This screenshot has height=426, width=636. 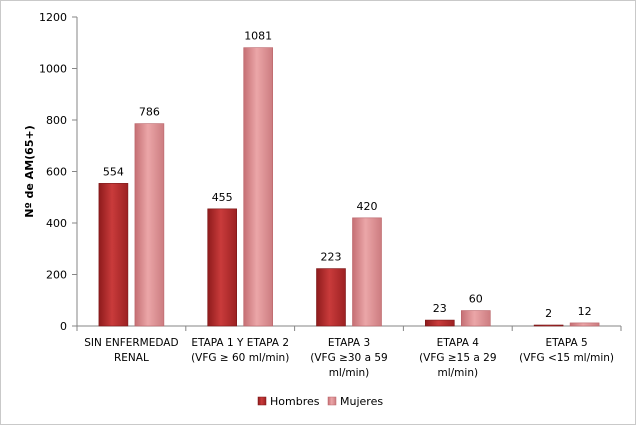 I want to click on x-category-label: (VFG <15 ml/min), so click(x=566, y=358).